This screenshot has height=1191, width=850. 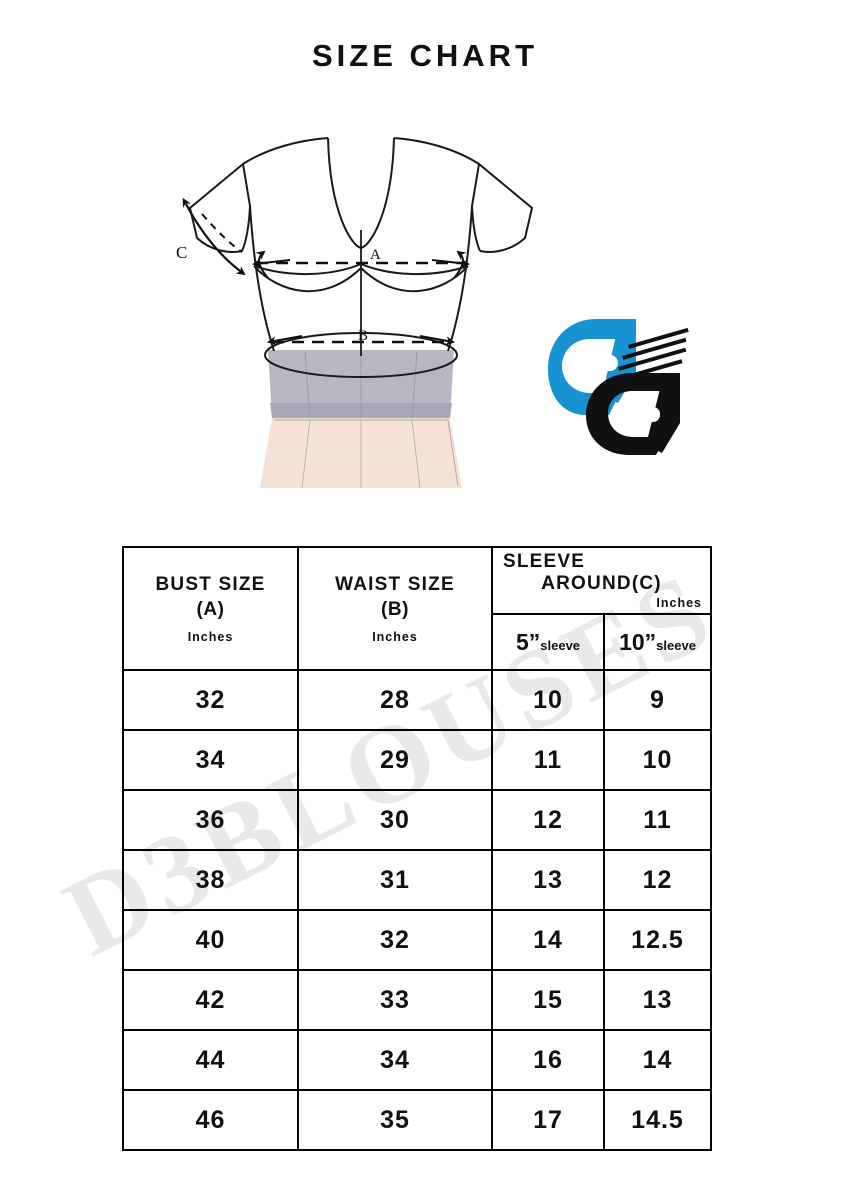 I want to click on table-row: 46 35 17 14.5, so click(x=417, y=1120).